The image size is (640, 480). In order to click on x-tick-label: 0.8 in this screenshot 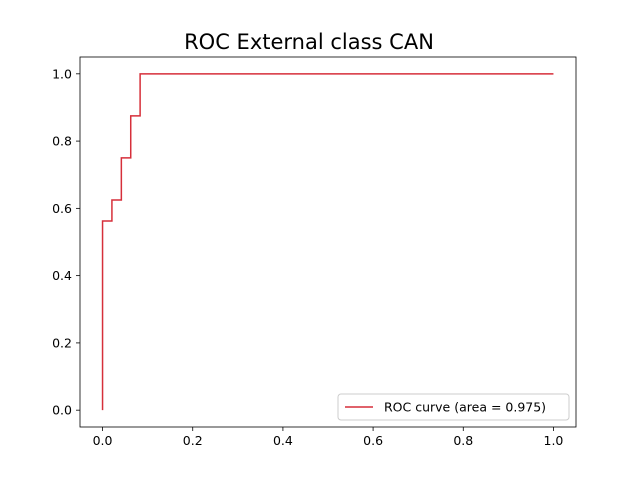, I will do `click(463, 440)`.